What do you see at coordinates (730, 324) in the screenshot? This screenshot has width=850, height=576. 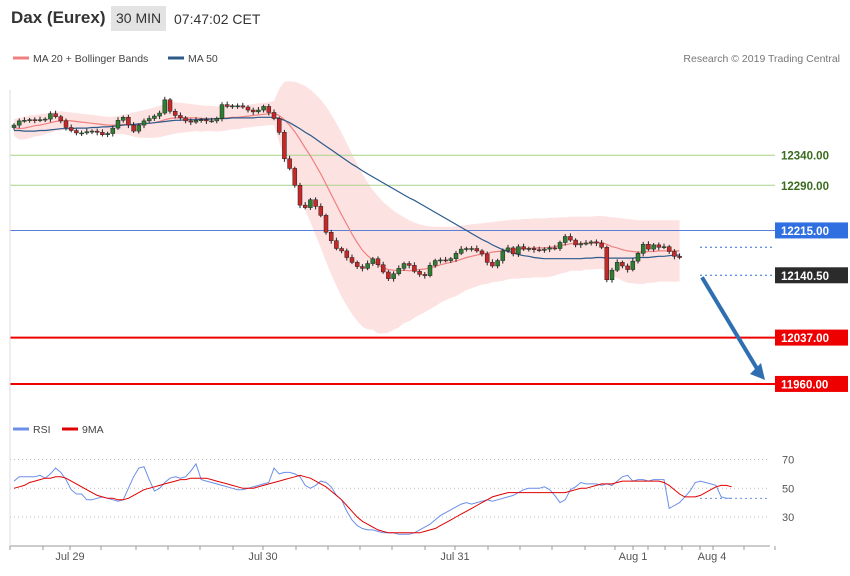 I see `forecast-arrow-shaft` at bounding box center [730, 324].